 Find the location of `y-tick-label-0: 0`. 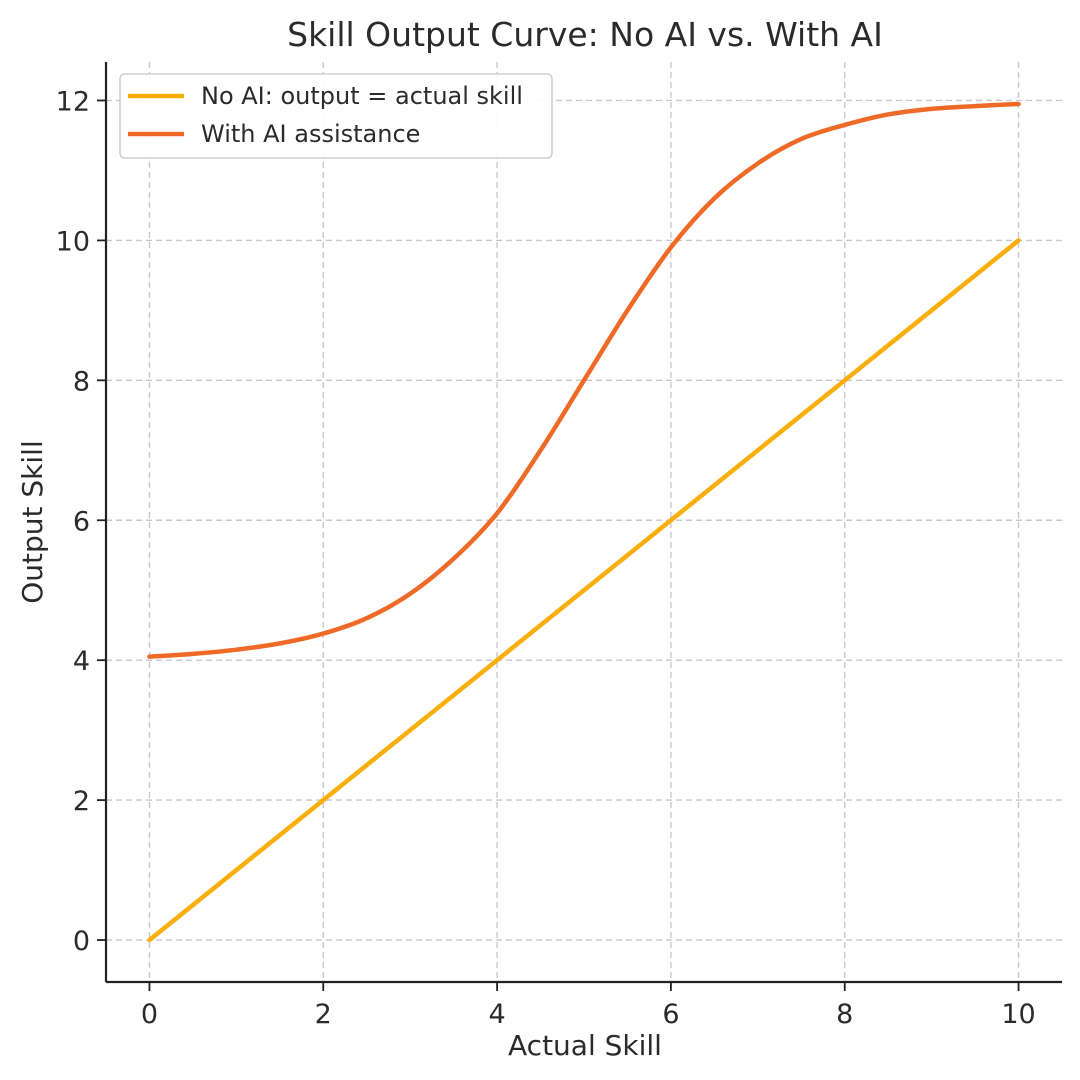

y-tick-label-0: 0 is located at coordinates (81, 941).